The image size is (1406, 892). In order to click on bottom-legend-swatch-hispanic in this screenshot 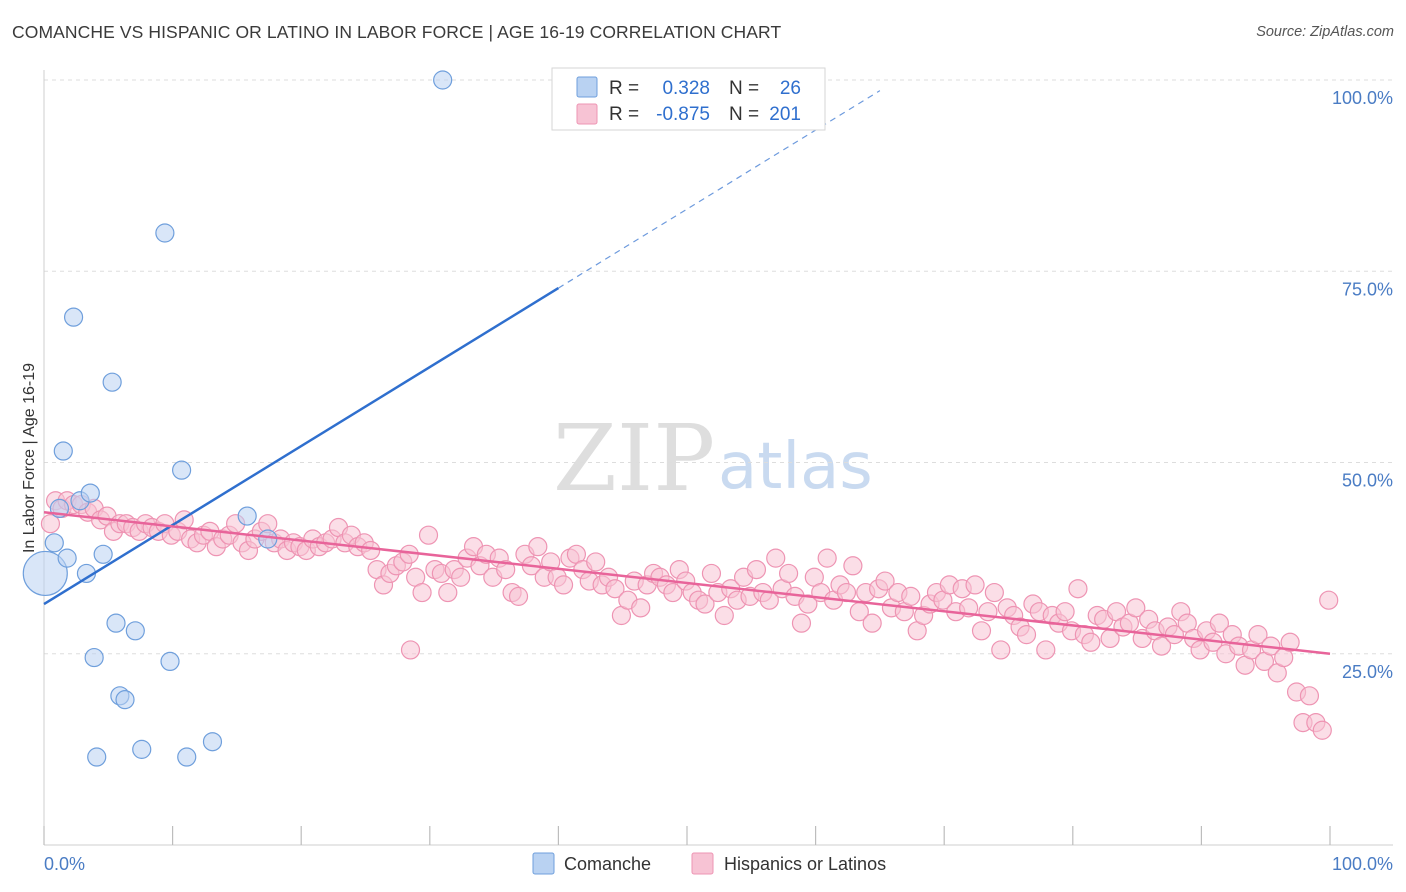, I will do `click(702, 863)`.